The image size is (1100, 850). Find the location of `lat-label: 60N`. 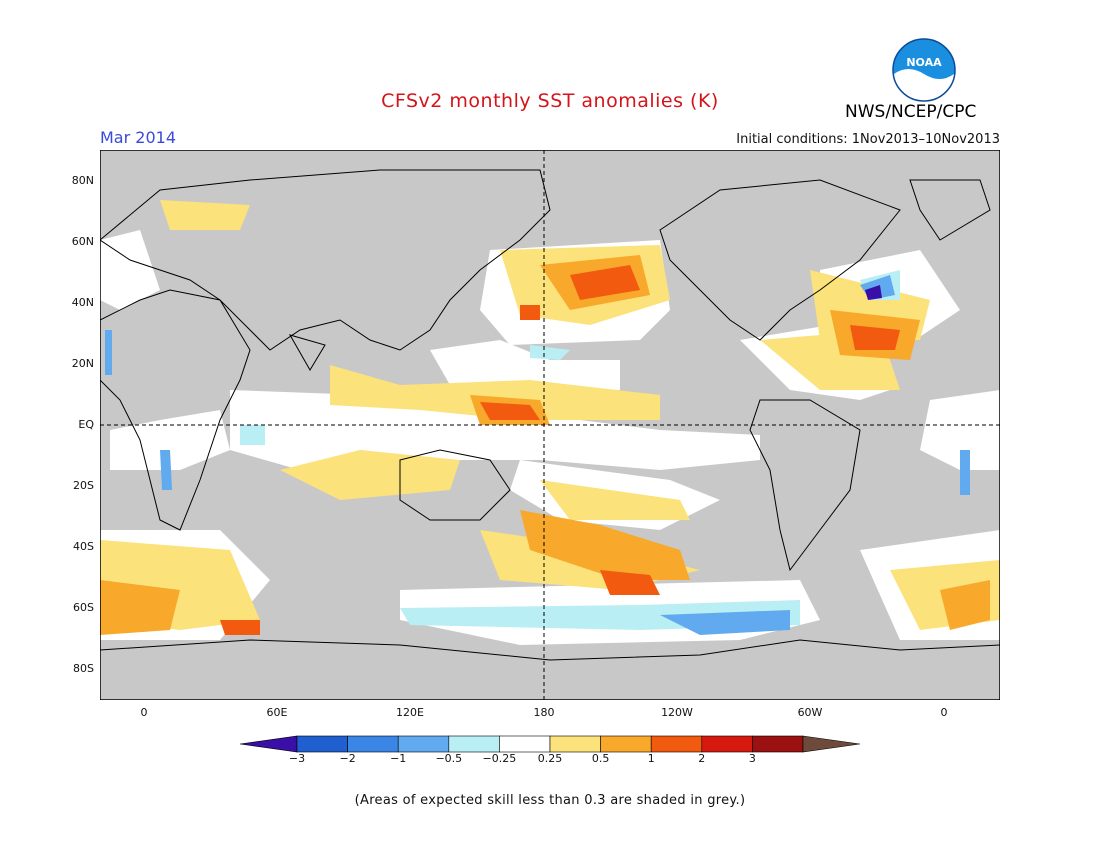

lat-label: 60N is located at coordinates (82, 241).